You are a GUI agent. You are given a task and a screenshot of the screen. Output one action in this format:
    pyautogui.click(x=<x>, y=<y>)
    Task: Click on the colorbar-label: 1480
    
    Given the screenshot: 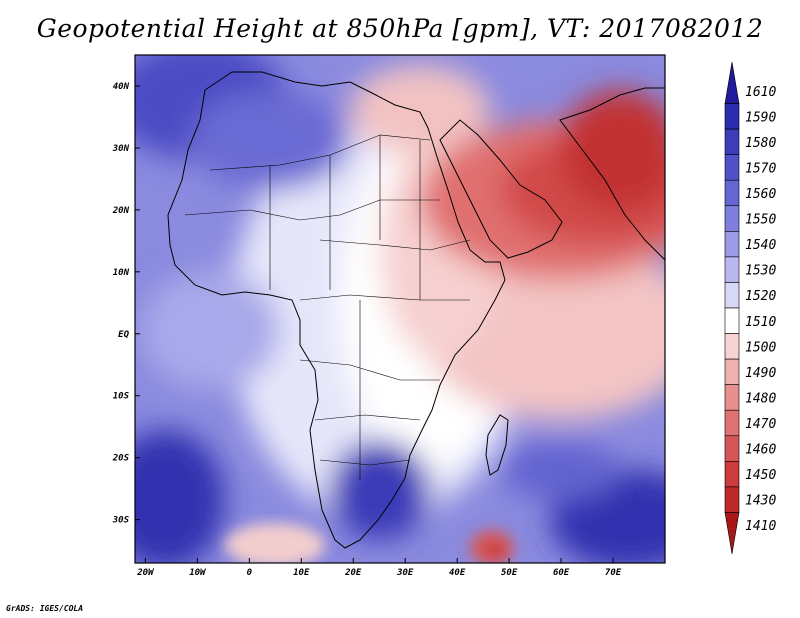 What is the action you would take?
    pyautogui.click(x=760, y=398)
    